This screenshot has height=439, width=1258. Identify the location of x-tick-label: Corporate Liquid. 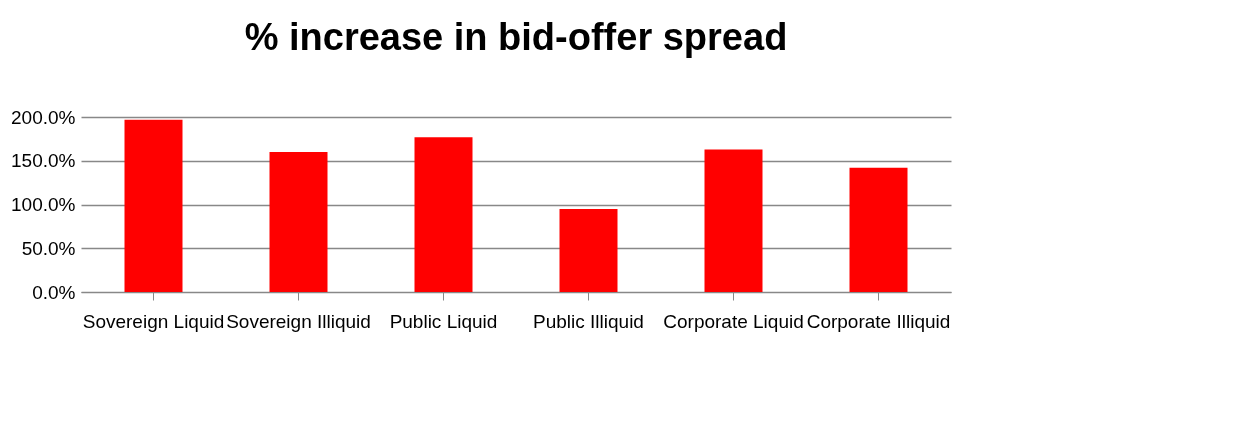
(733, 321).